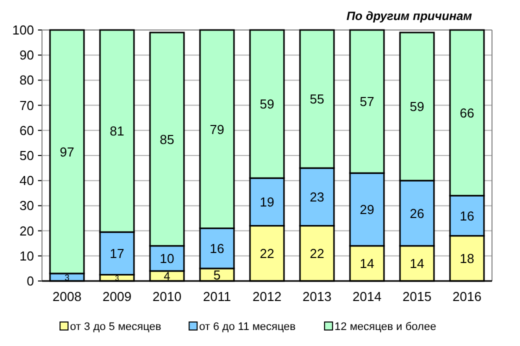 Image resolution: width=520 pixels, height=346 pixels. Describe the element at coordinates (367, 296) in the screenshot. I see `x-tick-label: 2014` at that location.